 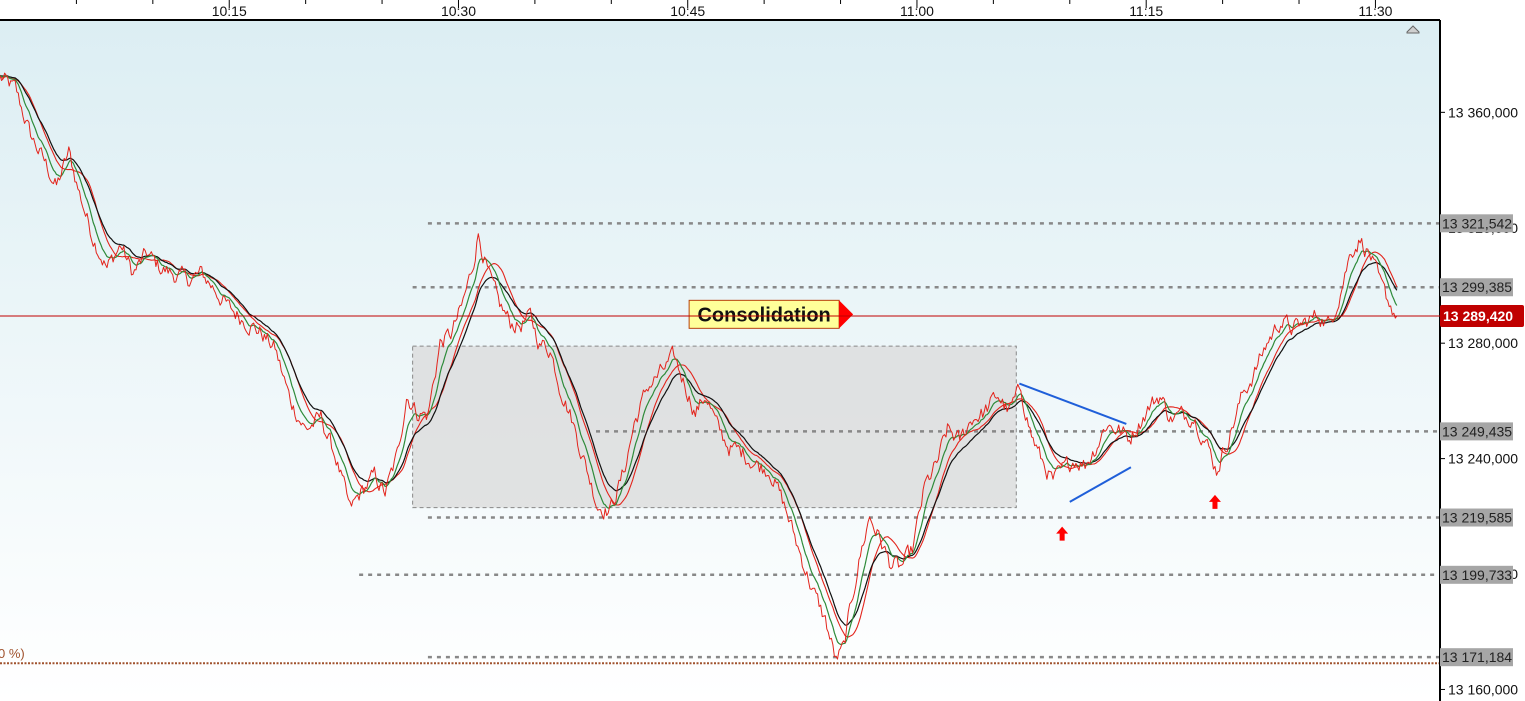 I want to click on annotation-pointer-icon, so click(x=846, y=314).